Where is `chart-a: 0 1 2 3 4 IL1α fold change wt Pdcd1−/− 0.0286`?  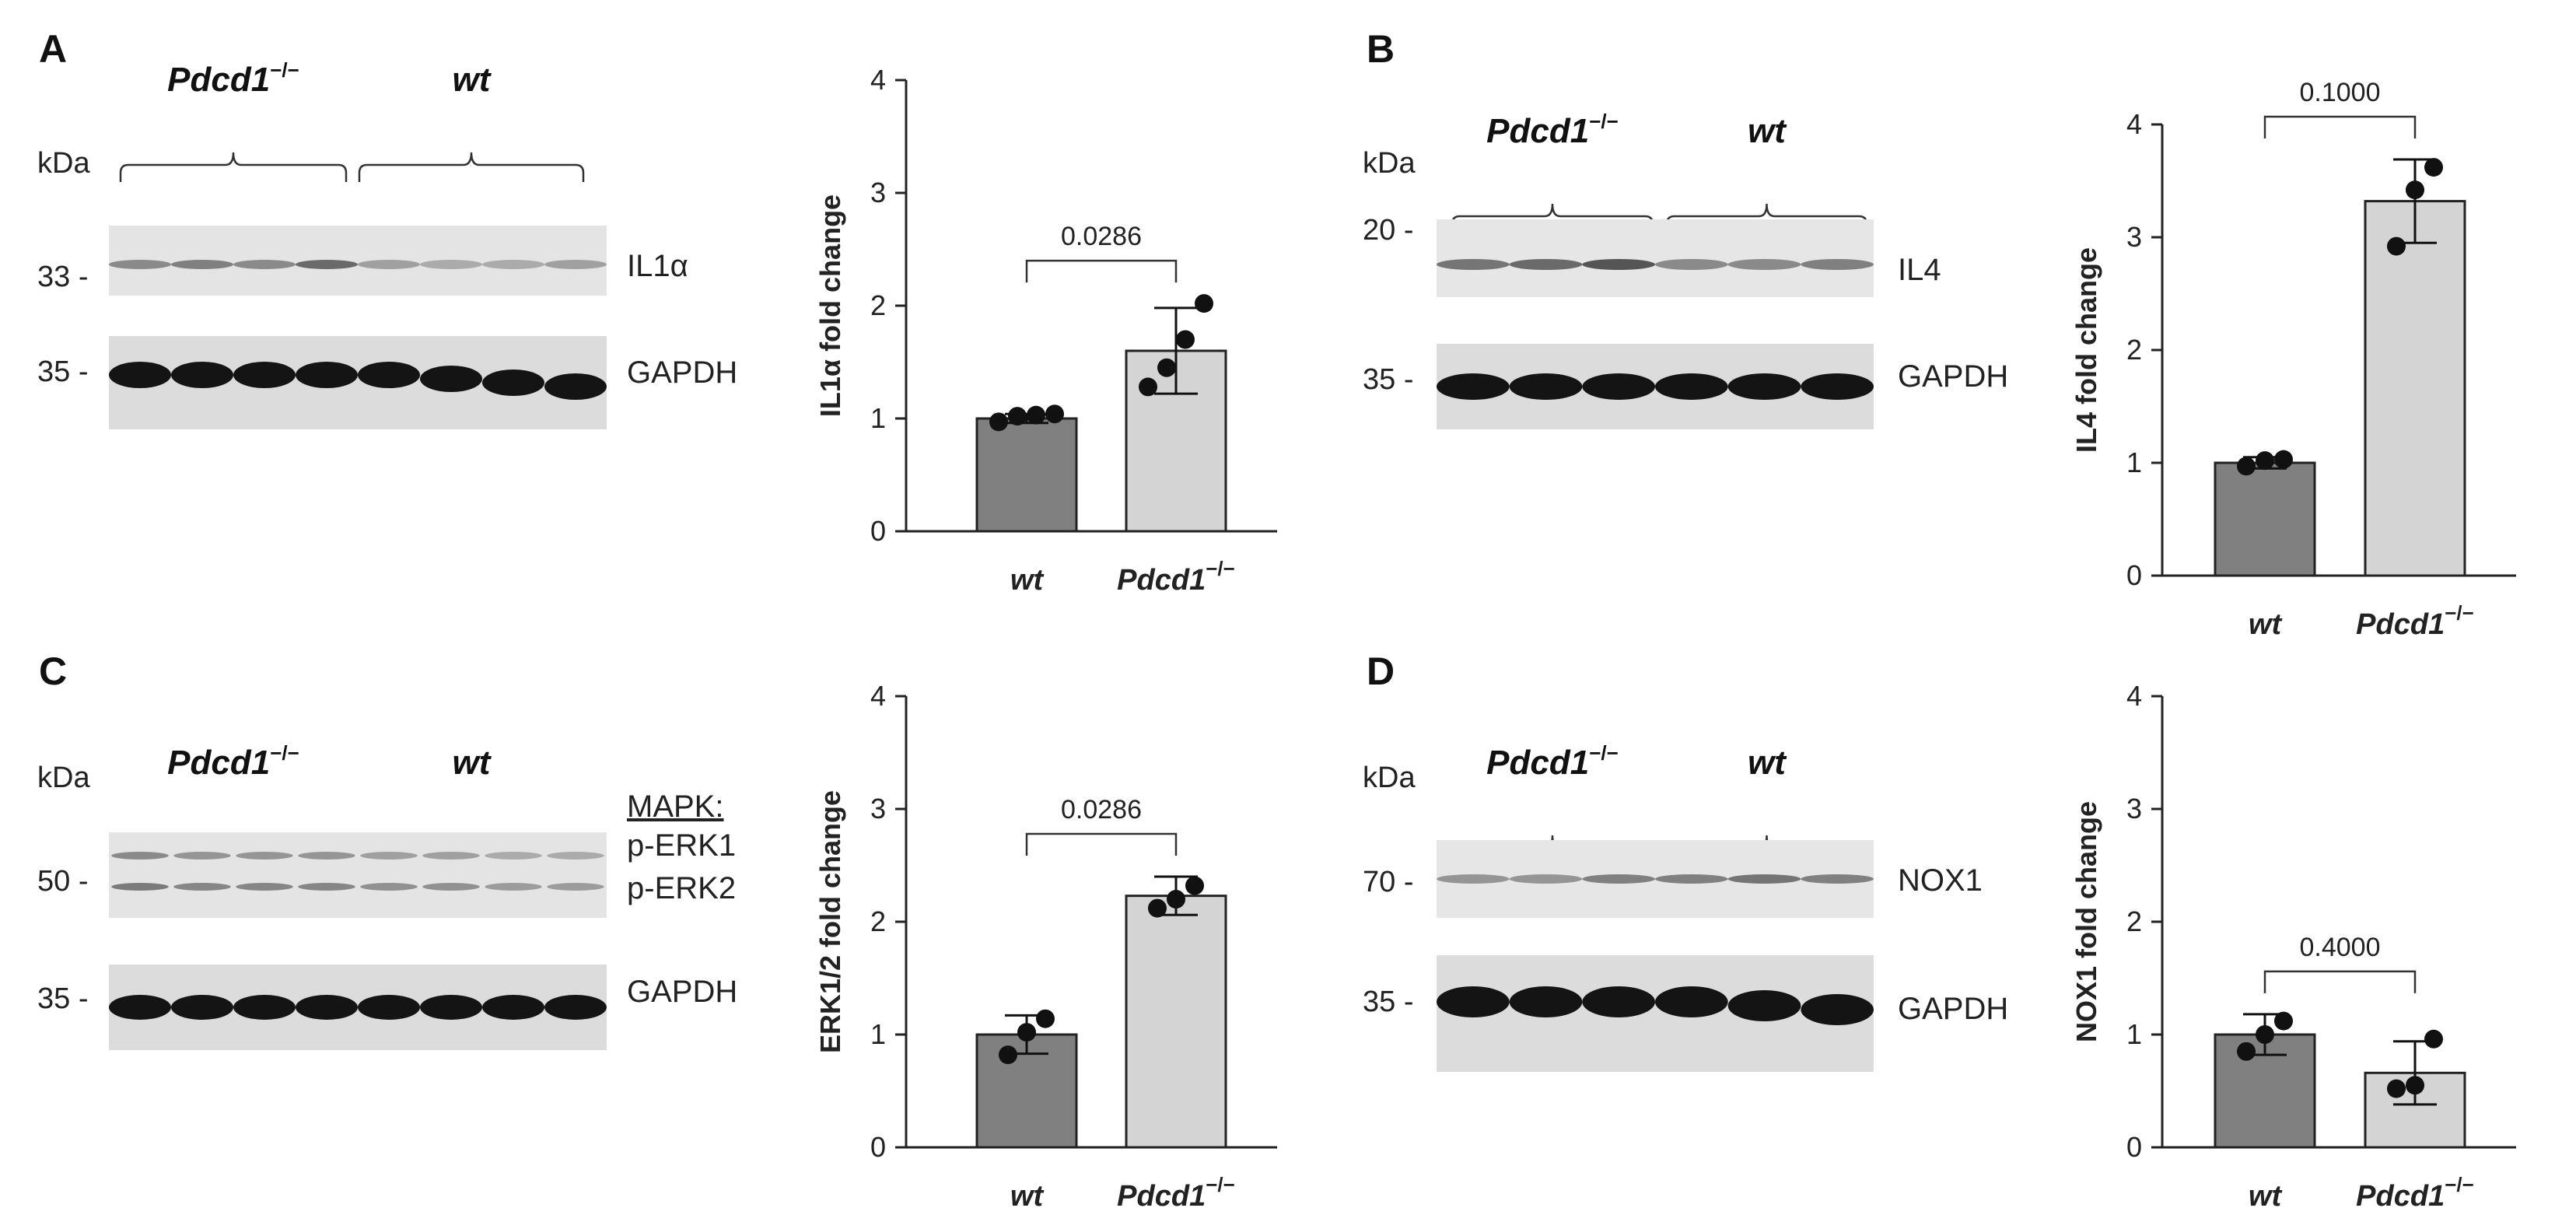 chart-a: 0 1 2 3 4 IL1α fold change wt Pdcd1−/− 0.0286 is located at coordinates (1045, 330).